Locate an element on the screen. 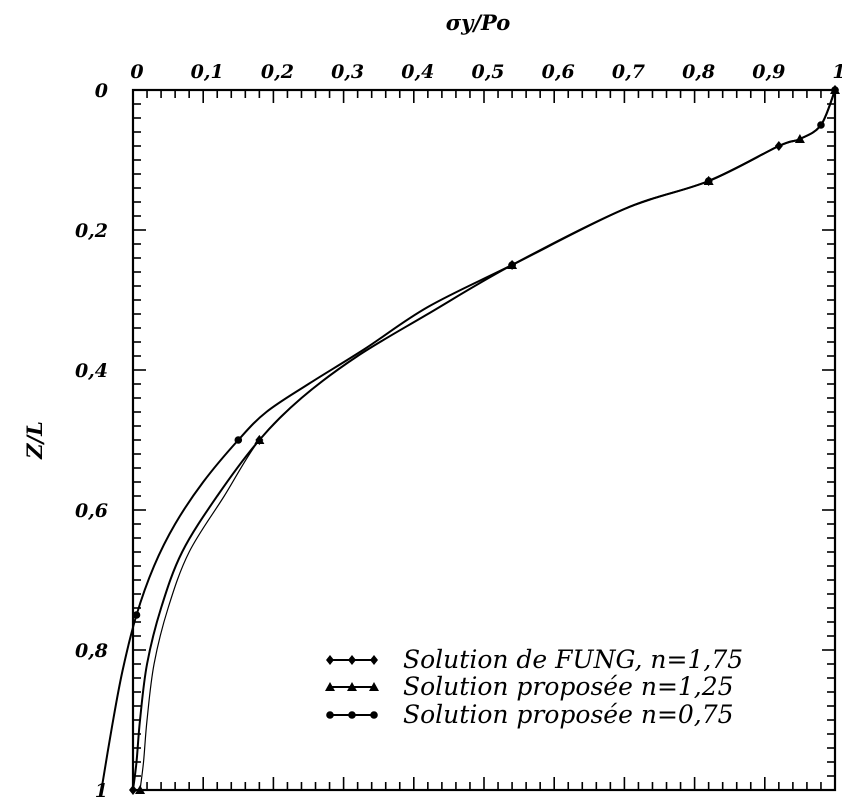 The width and height of the screenshot is (842, 800). x-tick-labels: 0 0,1 0,2 0,3 0,4 0,5 0,6 0,7 0,8 0,9 1 is located at coordinates (486, 72).